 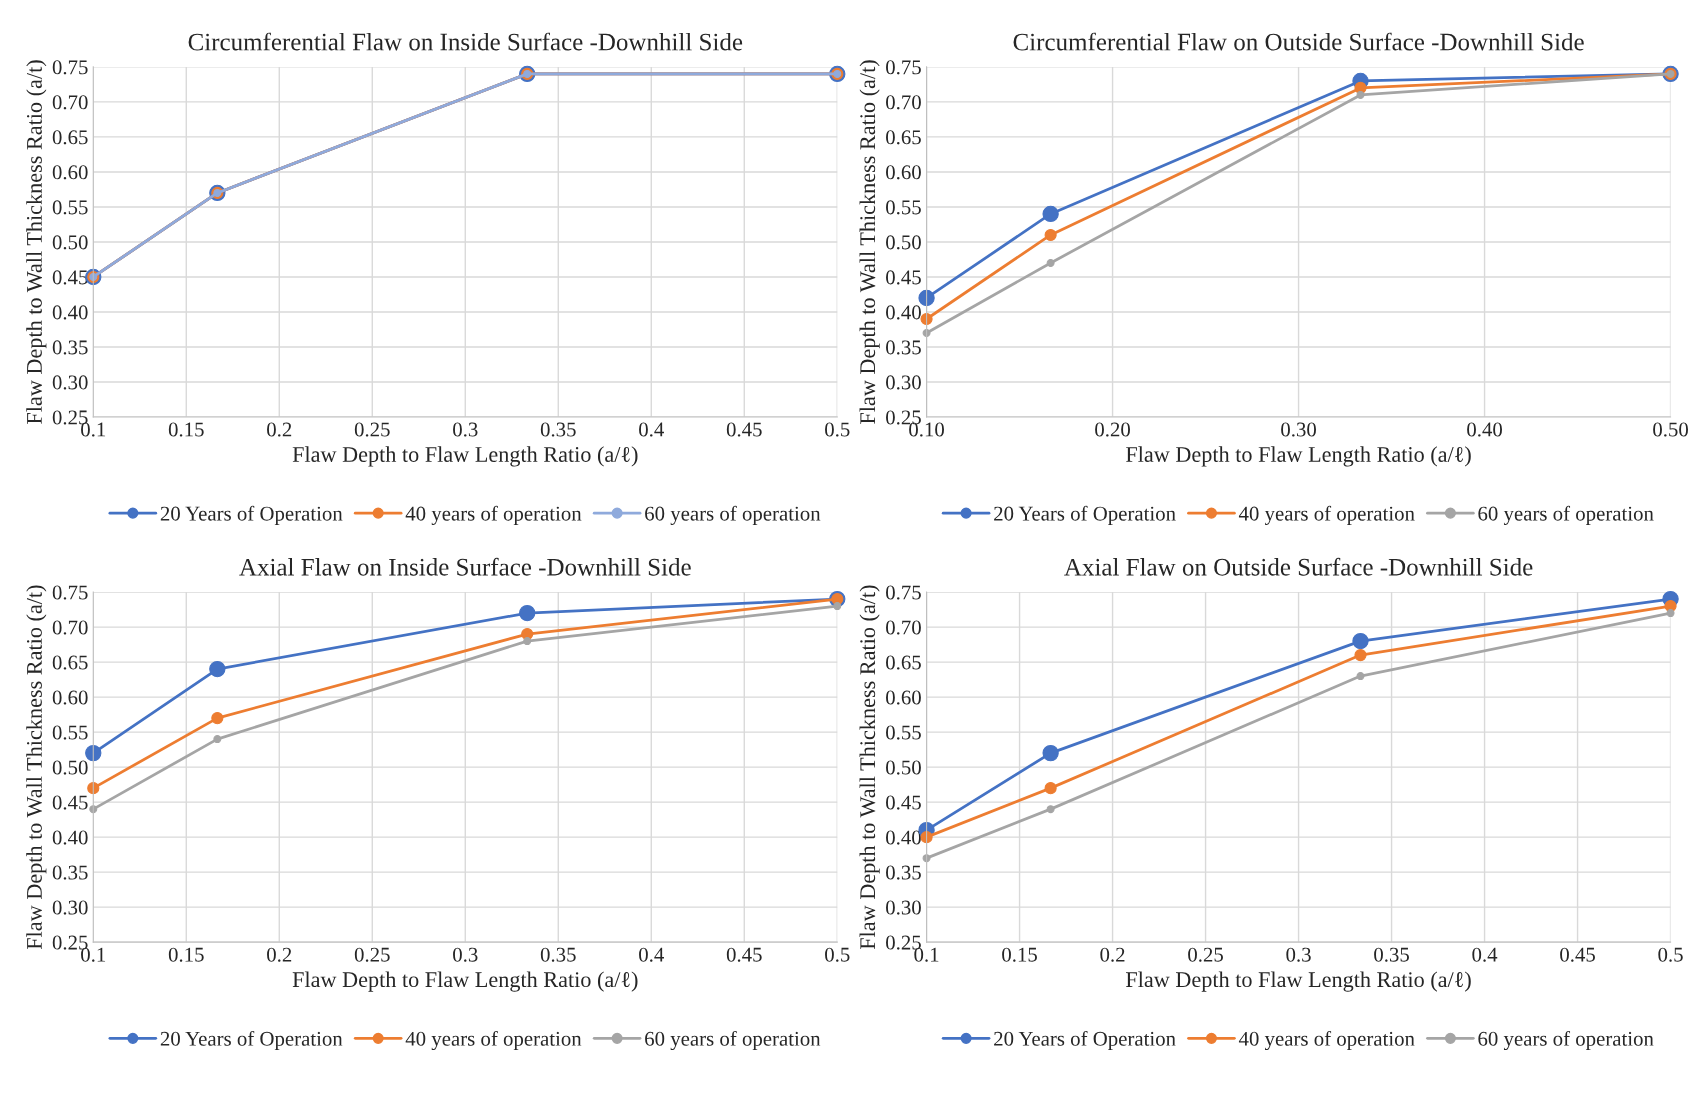 I want to click on x-tick-label: 0.20, so click(x=1112, y=429).